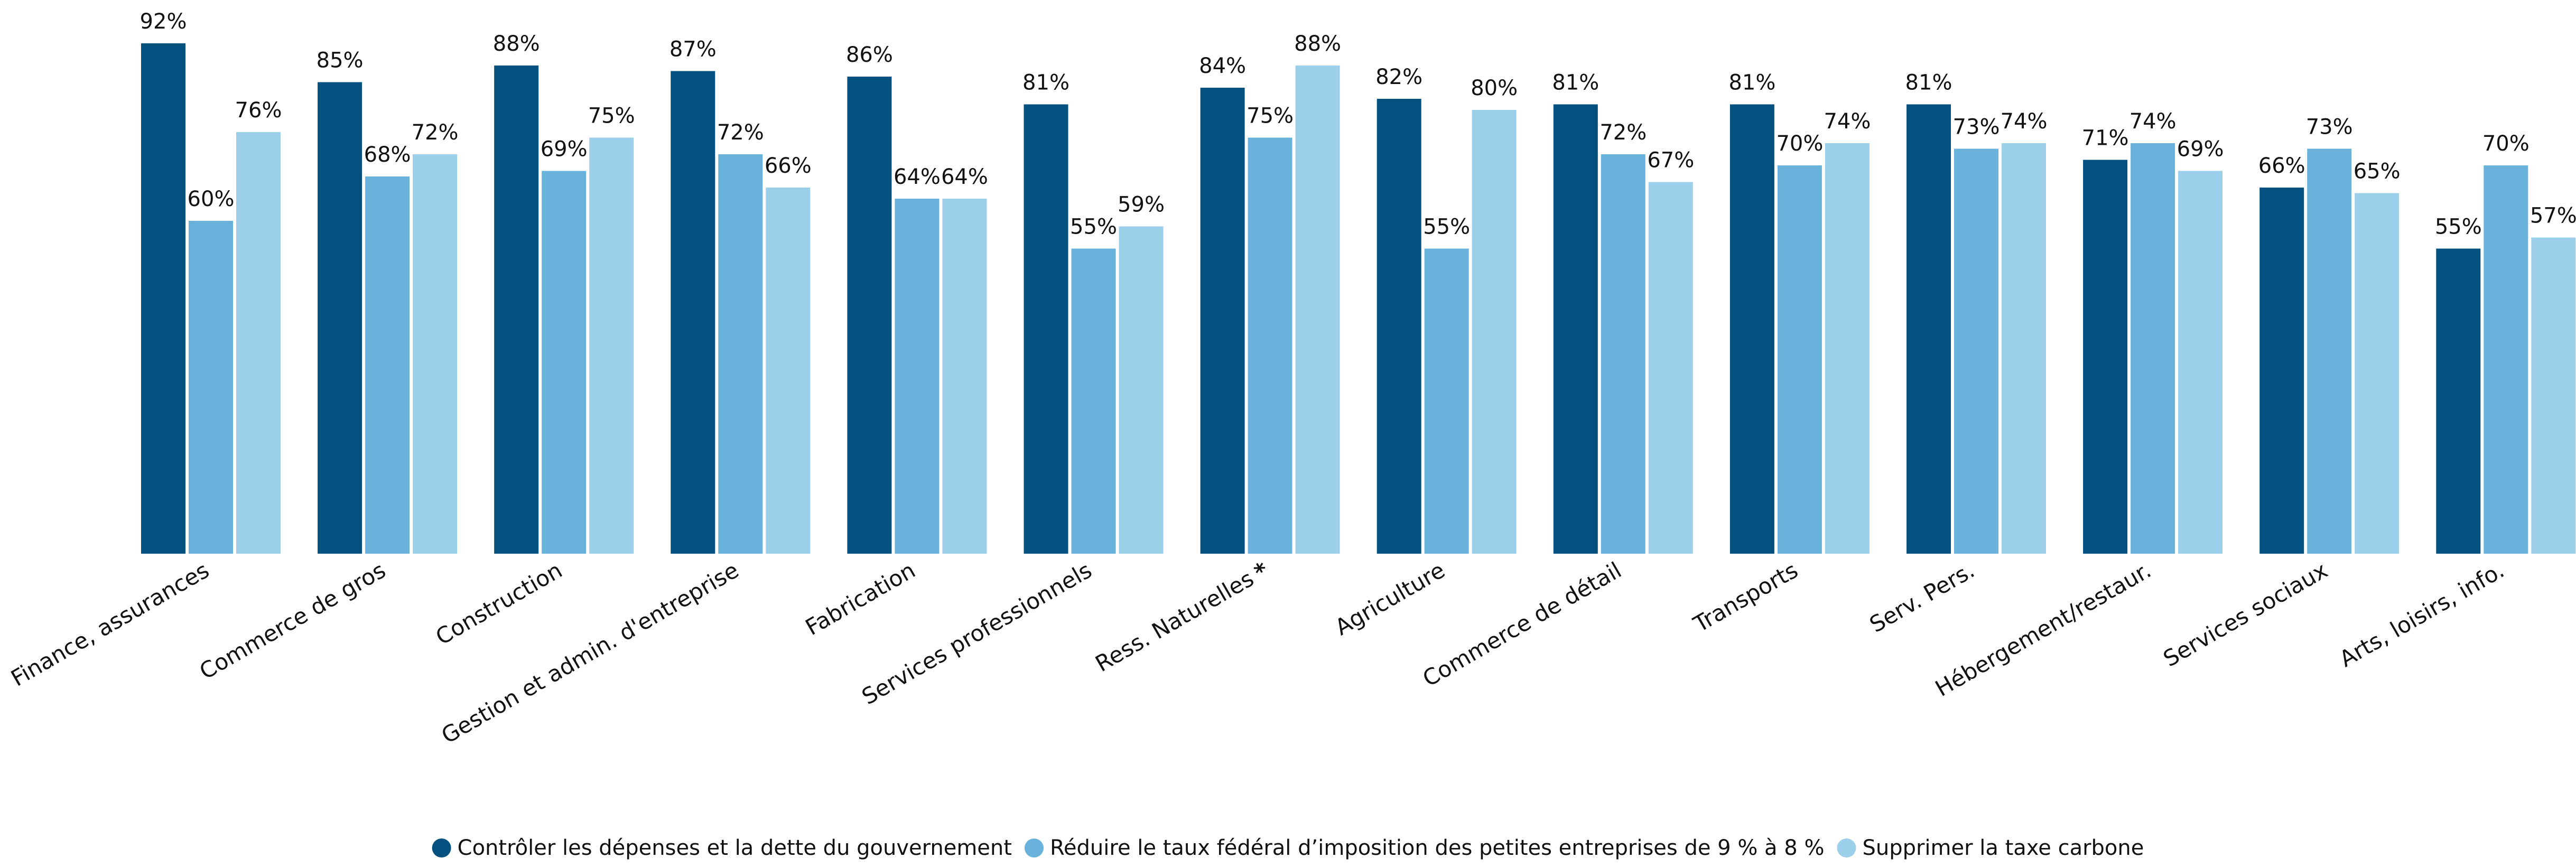 This screenshot has width=2576, height=867. I want to click on value-label: 59%, so click(1141, 205).